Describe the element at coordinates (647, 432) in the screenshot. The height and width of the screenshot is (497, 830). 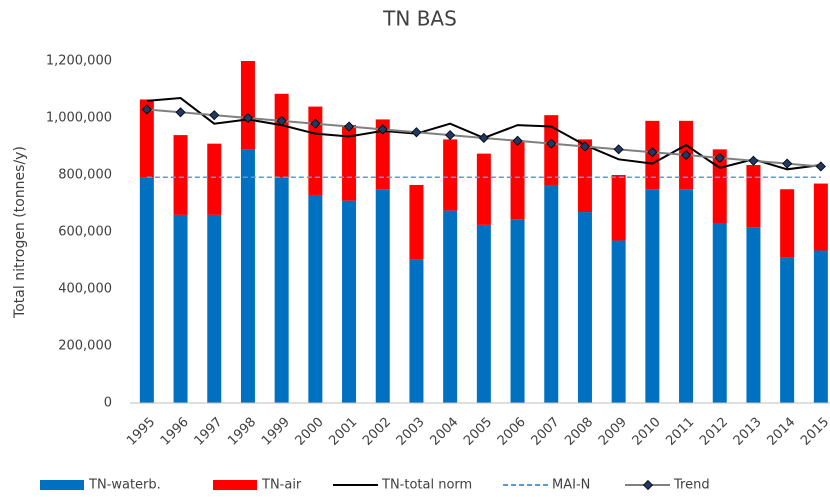
I see `x-tick-label: 2010` at that location.